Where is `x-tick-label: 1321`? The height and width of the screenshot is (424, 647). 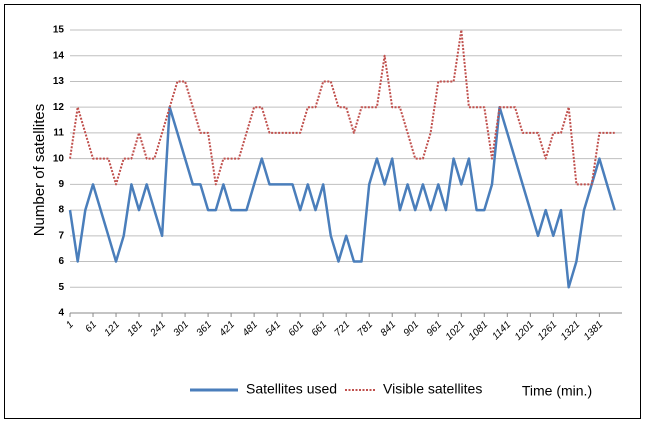 x-tick-label: 1321 is located at coordinates (571, 331).